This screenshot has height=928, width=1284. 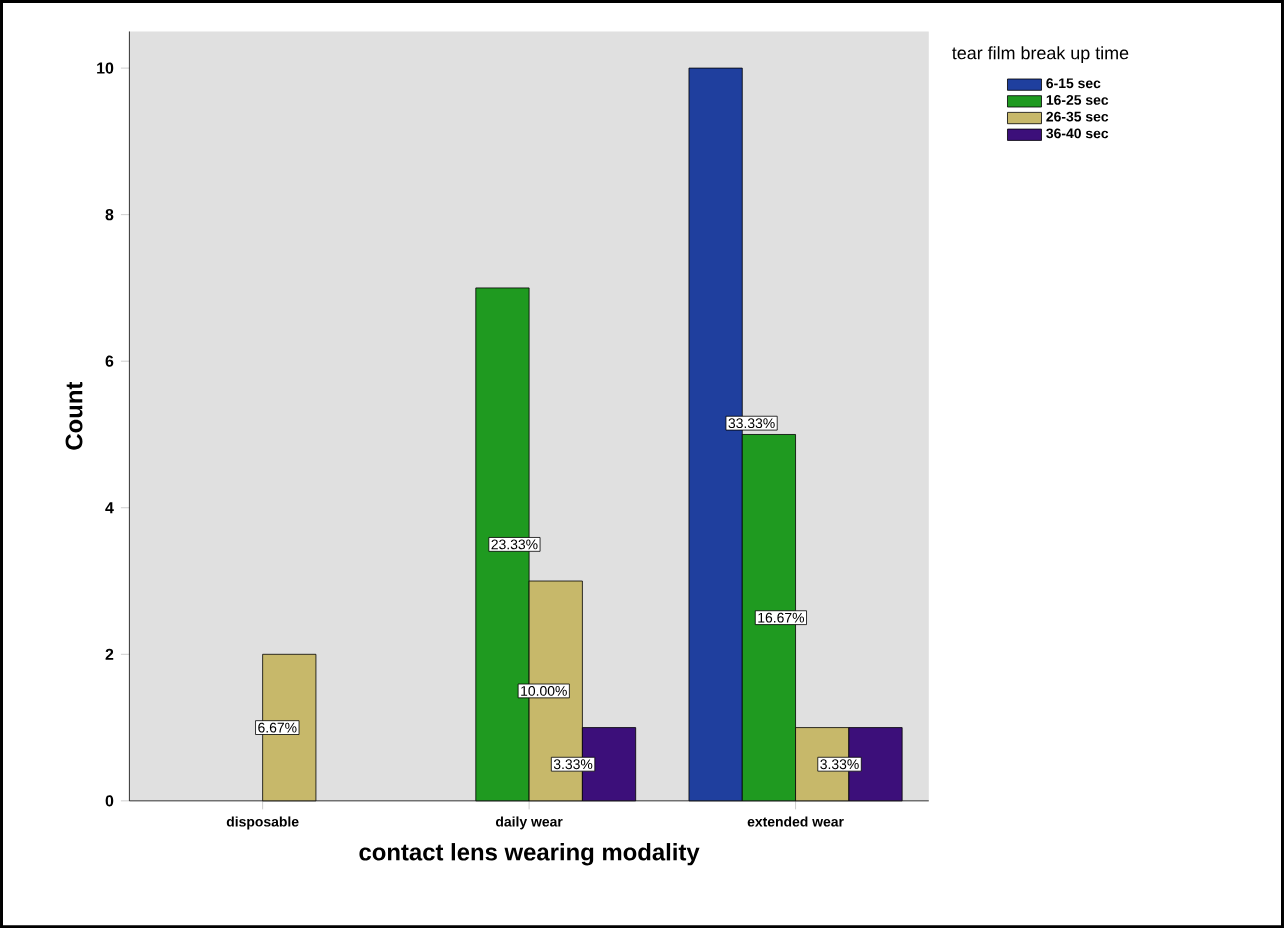 What do you see at coordinates (1040, 54) in the screenshot?
I see `legend-title: tear film break up time` at bounding box center [1040, 54].